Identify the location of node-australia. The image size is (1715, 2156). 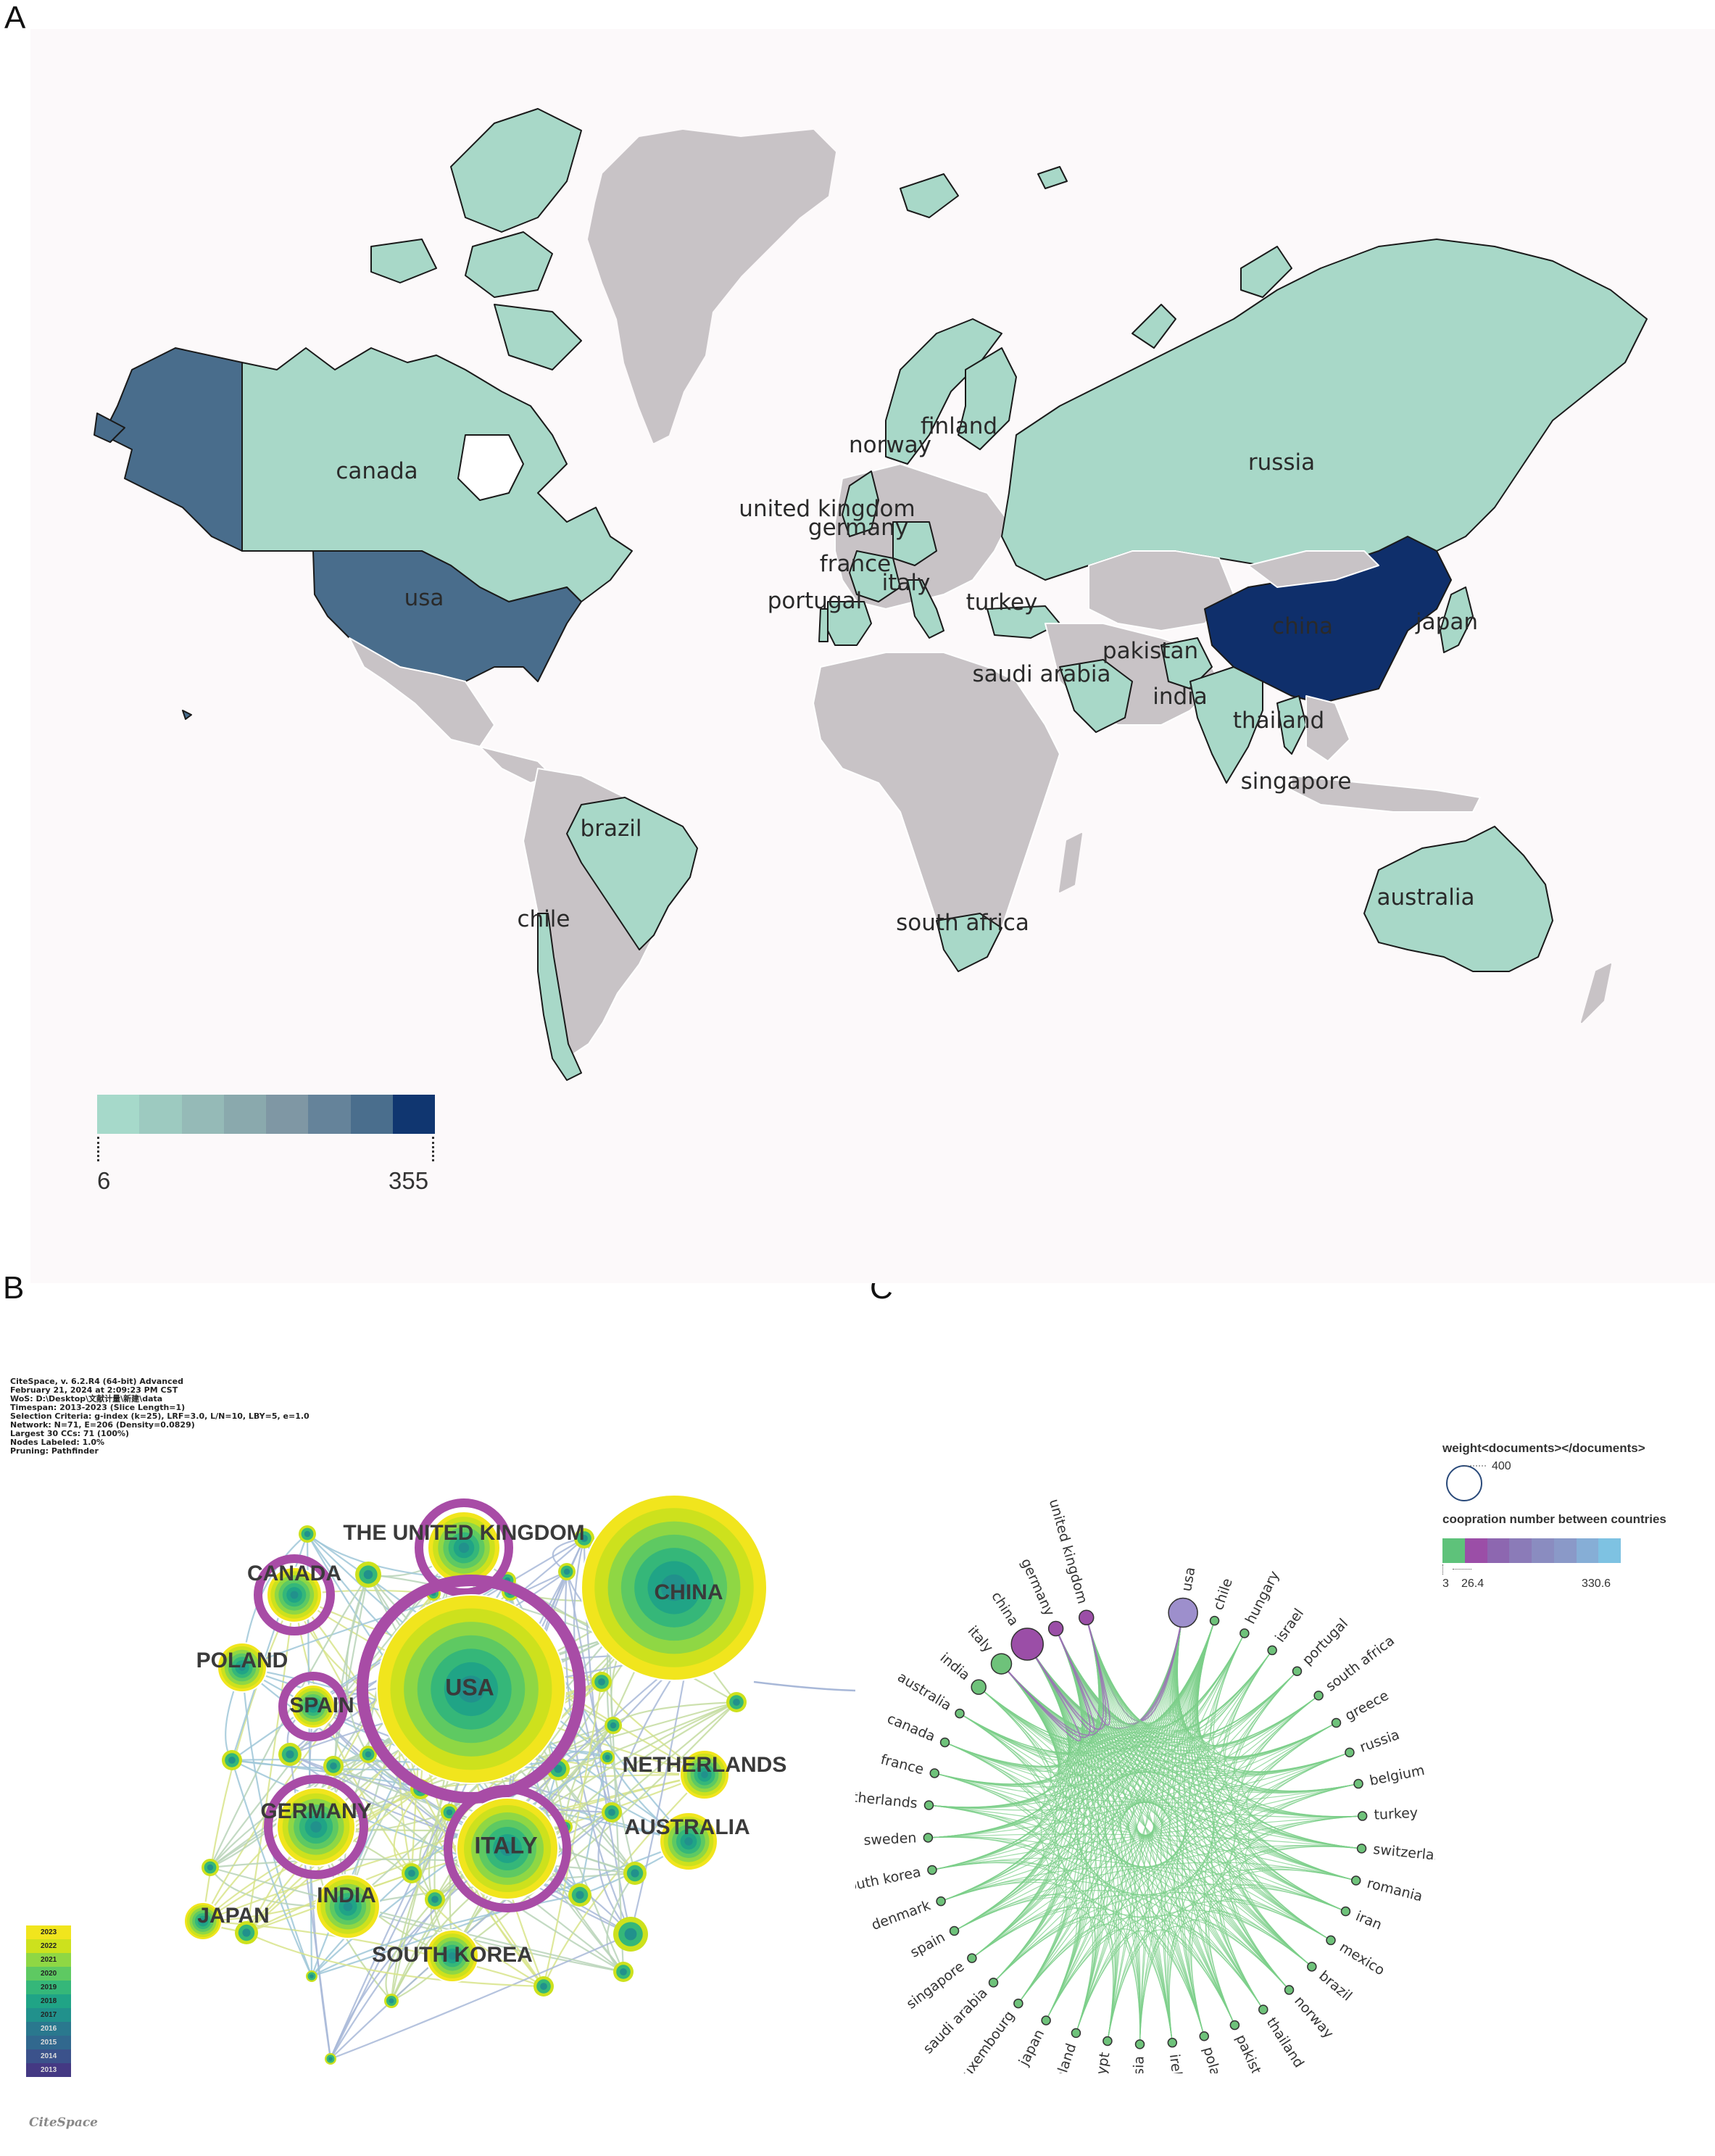
(689, 1841).